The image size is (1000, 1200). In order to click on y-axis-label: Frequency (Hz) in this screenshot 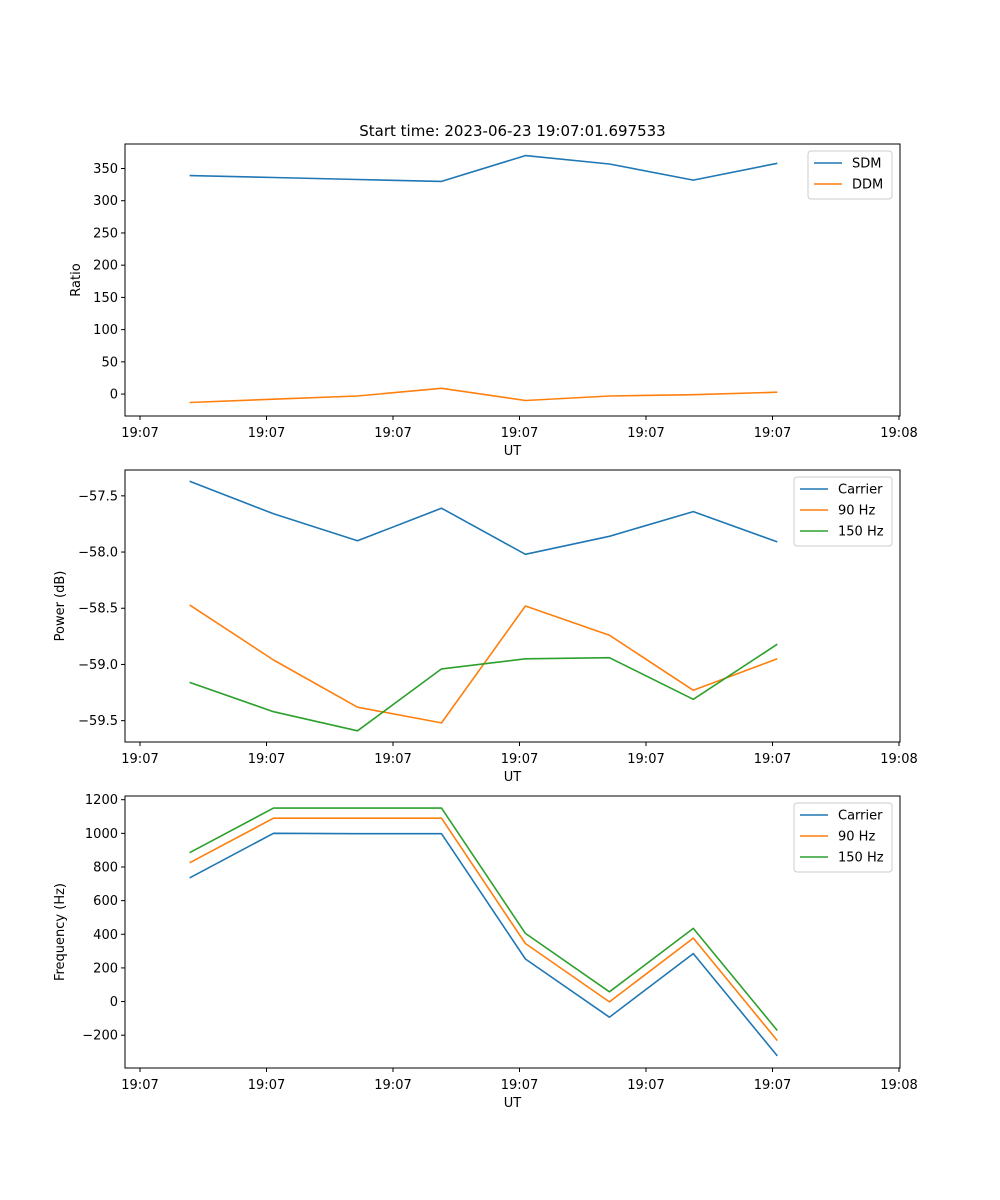, I will do `click(60, 932)`.